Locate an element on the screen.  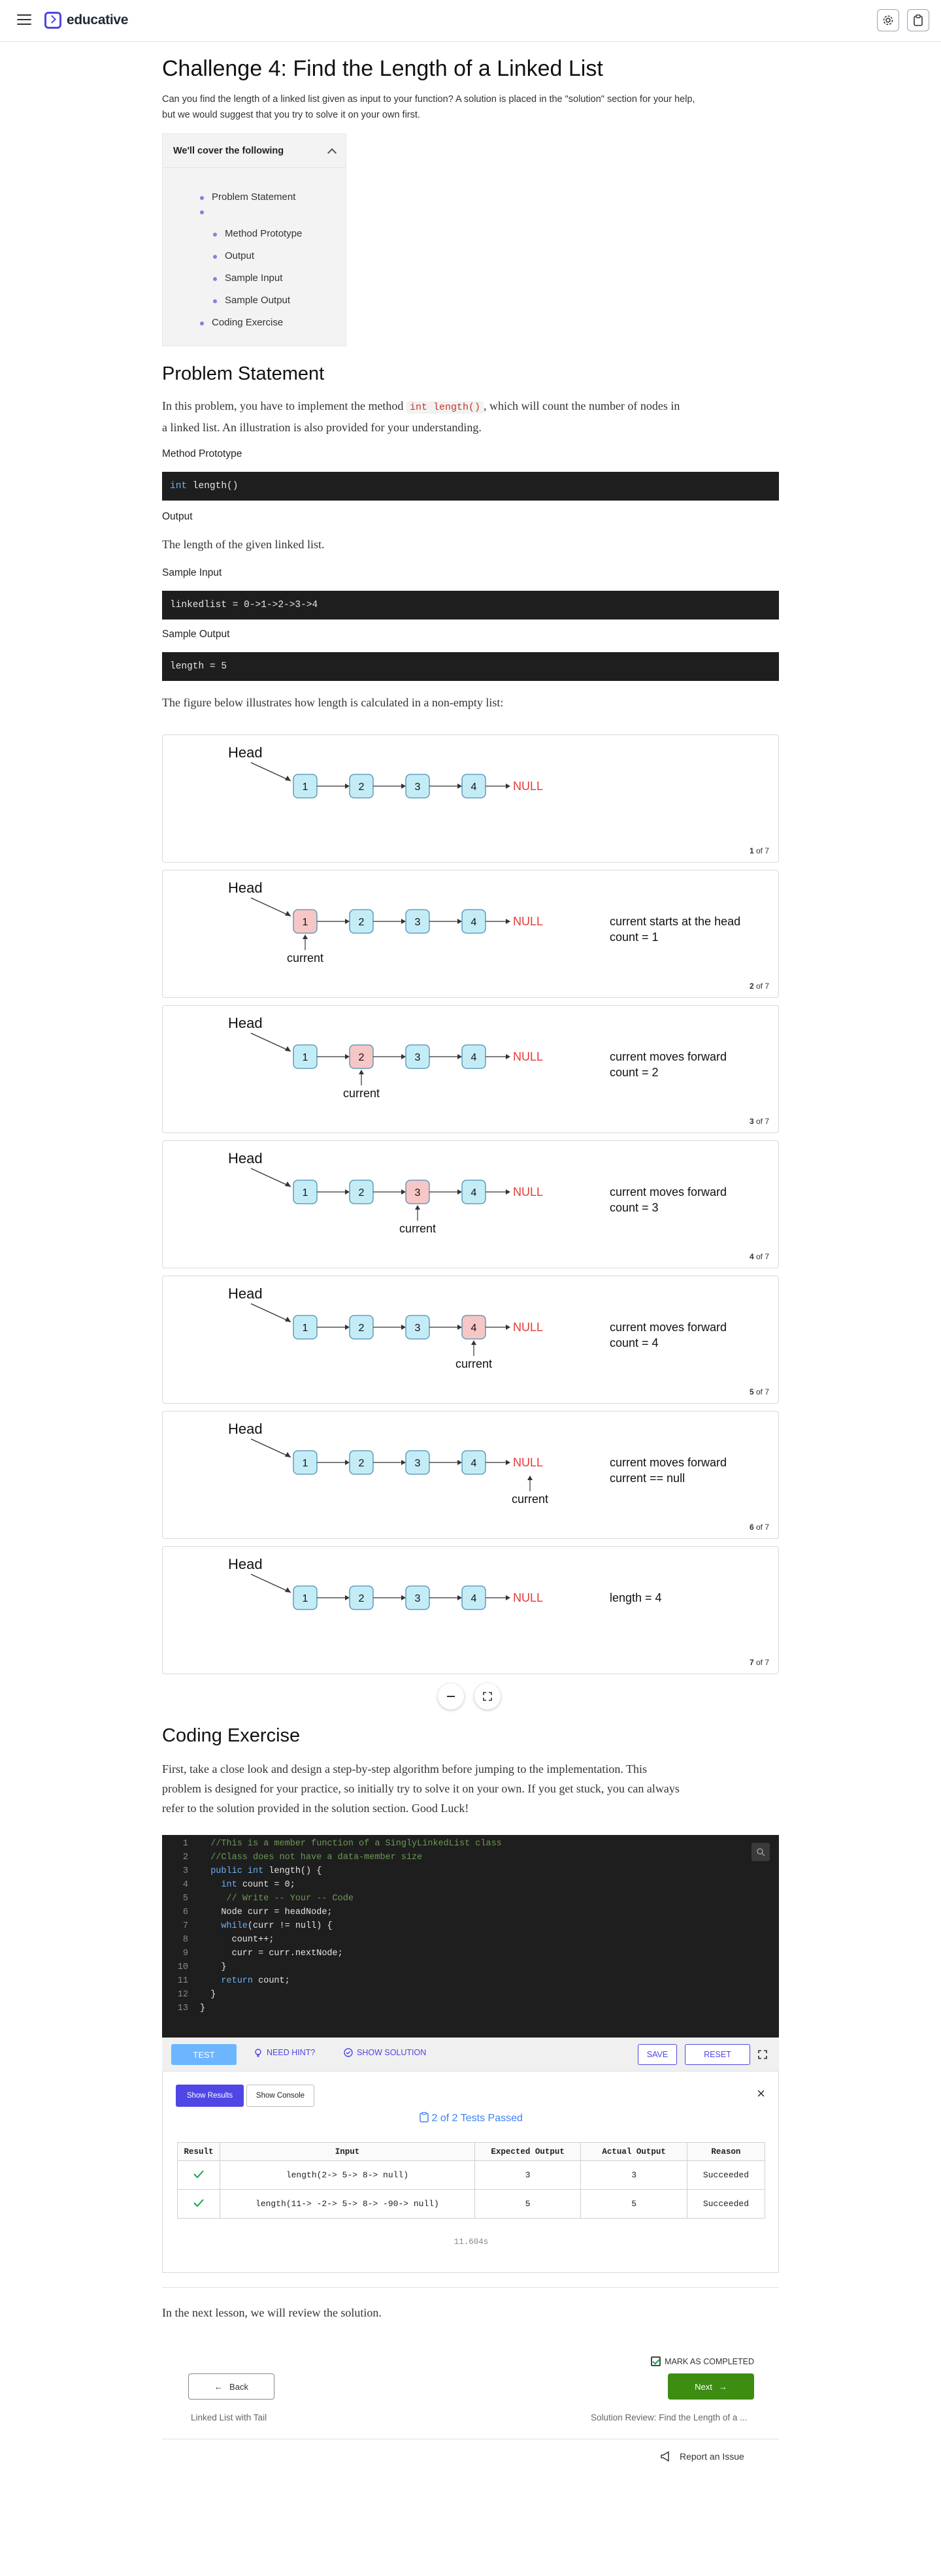
code-line: Node curr = headNode; is located at coordinates (277, 1912).